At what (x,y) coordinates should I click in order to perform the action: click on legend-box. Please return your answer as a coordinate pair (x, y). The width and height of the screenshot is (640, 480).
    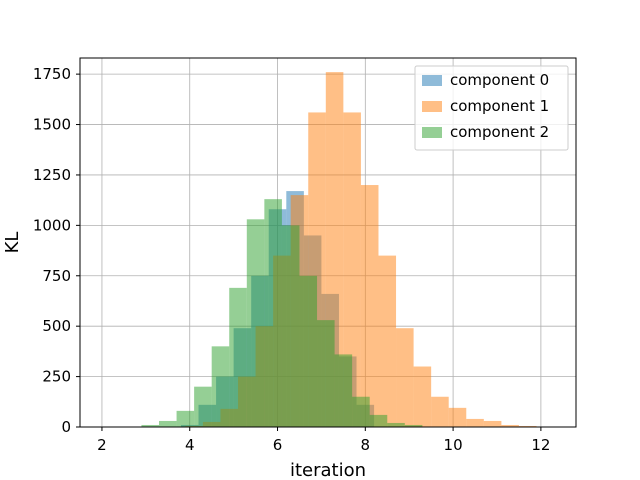
    Looking at the image, I should click on (491, 108).